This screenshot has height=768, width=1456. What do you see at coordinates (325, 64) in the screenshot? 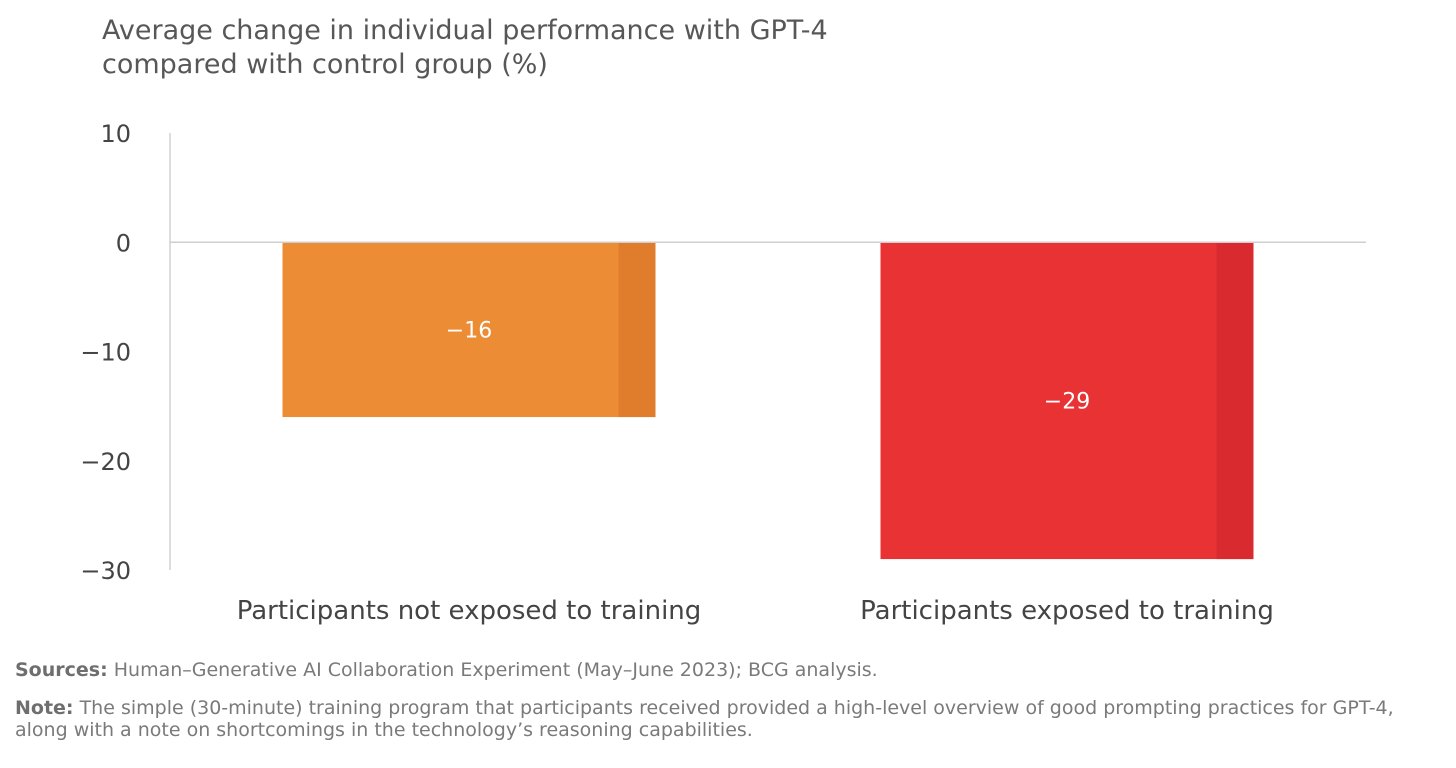
I see `chart-title-line-2: compared with control group (%)` at bounding box center [325, 64].